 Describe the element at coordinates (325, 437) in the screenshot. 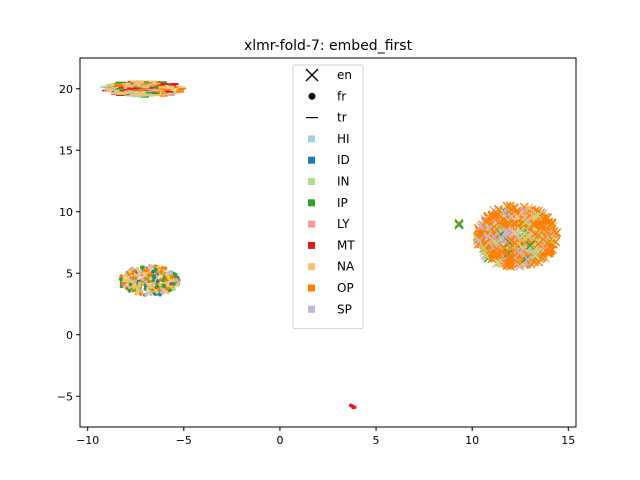

I see `x-axis: −10 −5 0 5 10 15` at that location.